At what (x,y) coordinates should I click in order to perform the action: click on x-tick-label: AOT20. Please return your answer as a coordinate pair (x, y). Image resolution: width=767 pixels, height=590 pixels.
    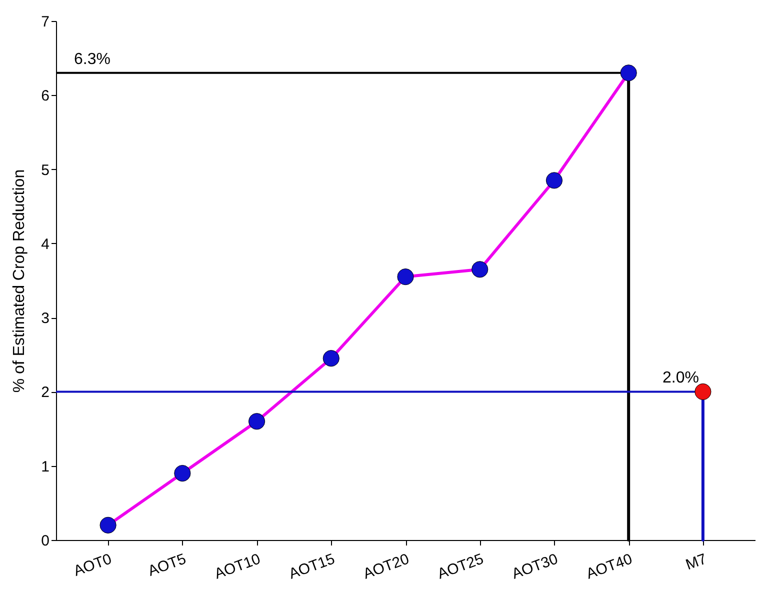
    Looking at the image, I should click on (386, 566).